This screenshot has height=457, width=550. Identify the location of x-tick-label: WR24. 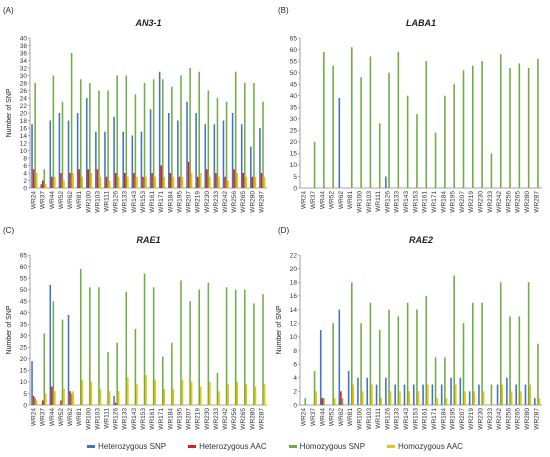
(304, 417).